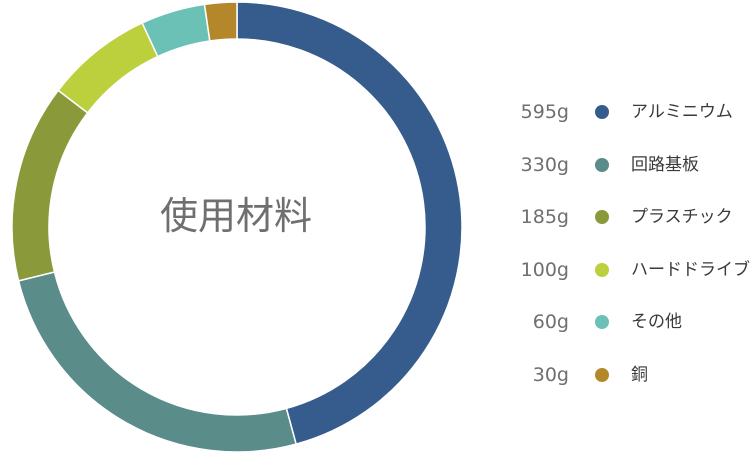 This screenshot has width=750, height=453. I want to click on legend-value: 595g, so click(544, 112).